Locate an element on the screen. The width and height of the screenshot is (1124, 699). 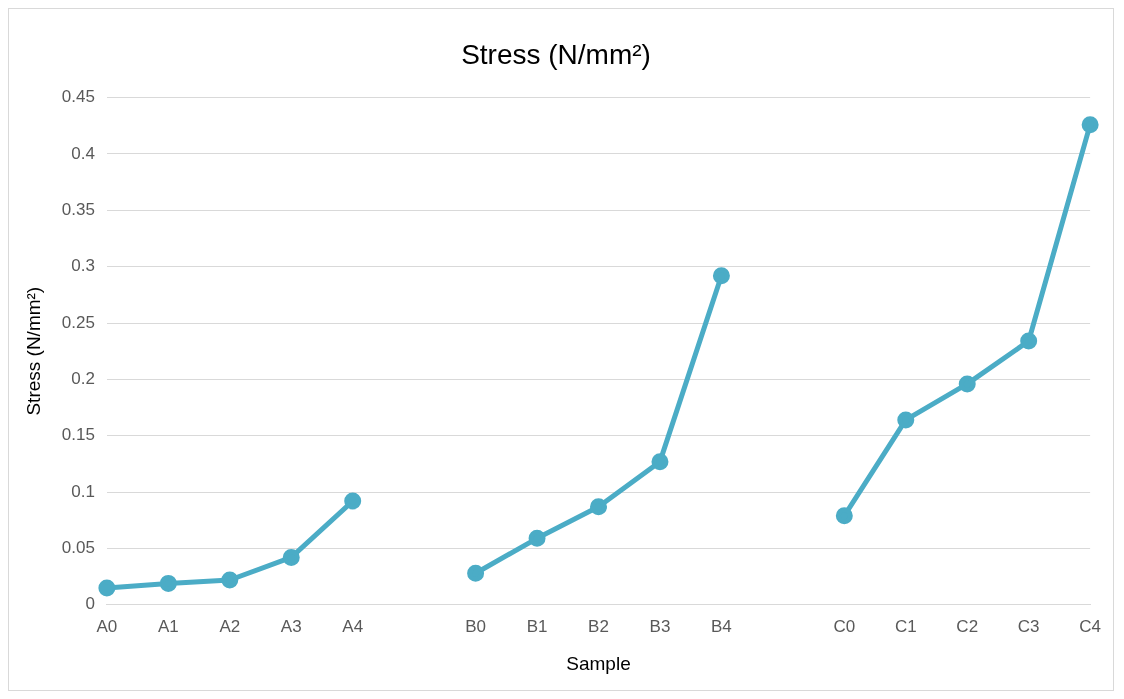
y-tick-label: 0.35 is located at coordinates (78, 209).